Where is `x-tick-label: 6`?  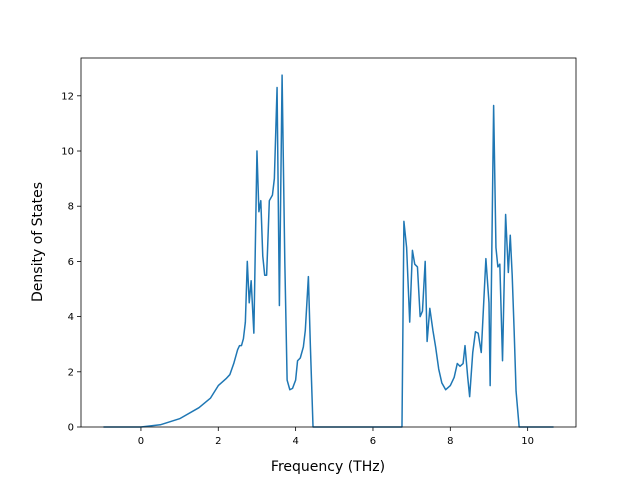
x-tick-label: 6 is located at coordinates (373, 441).